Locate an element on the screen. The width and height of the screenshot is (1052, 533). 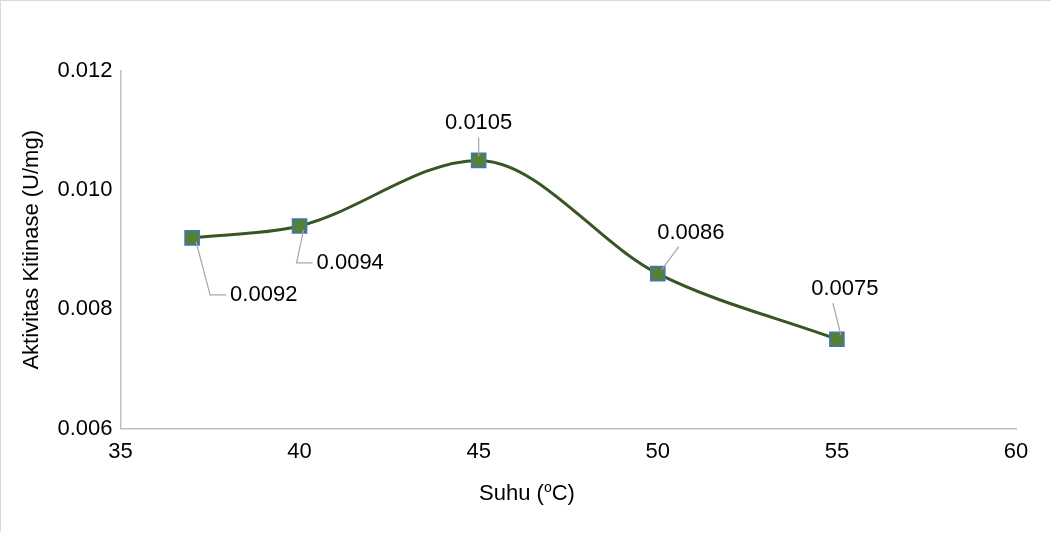
data-label: 0.0105 is located at coordinates (479, 122).